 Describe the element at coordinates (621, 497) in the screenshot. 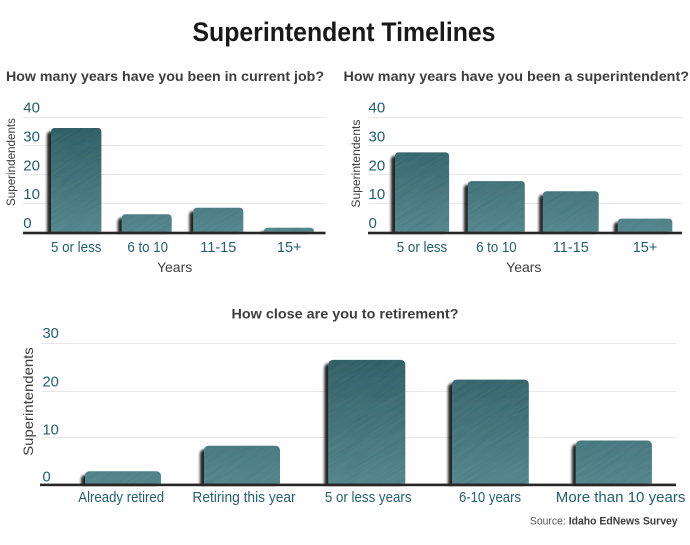

I see `svg-text: More than 10 years` at that location.